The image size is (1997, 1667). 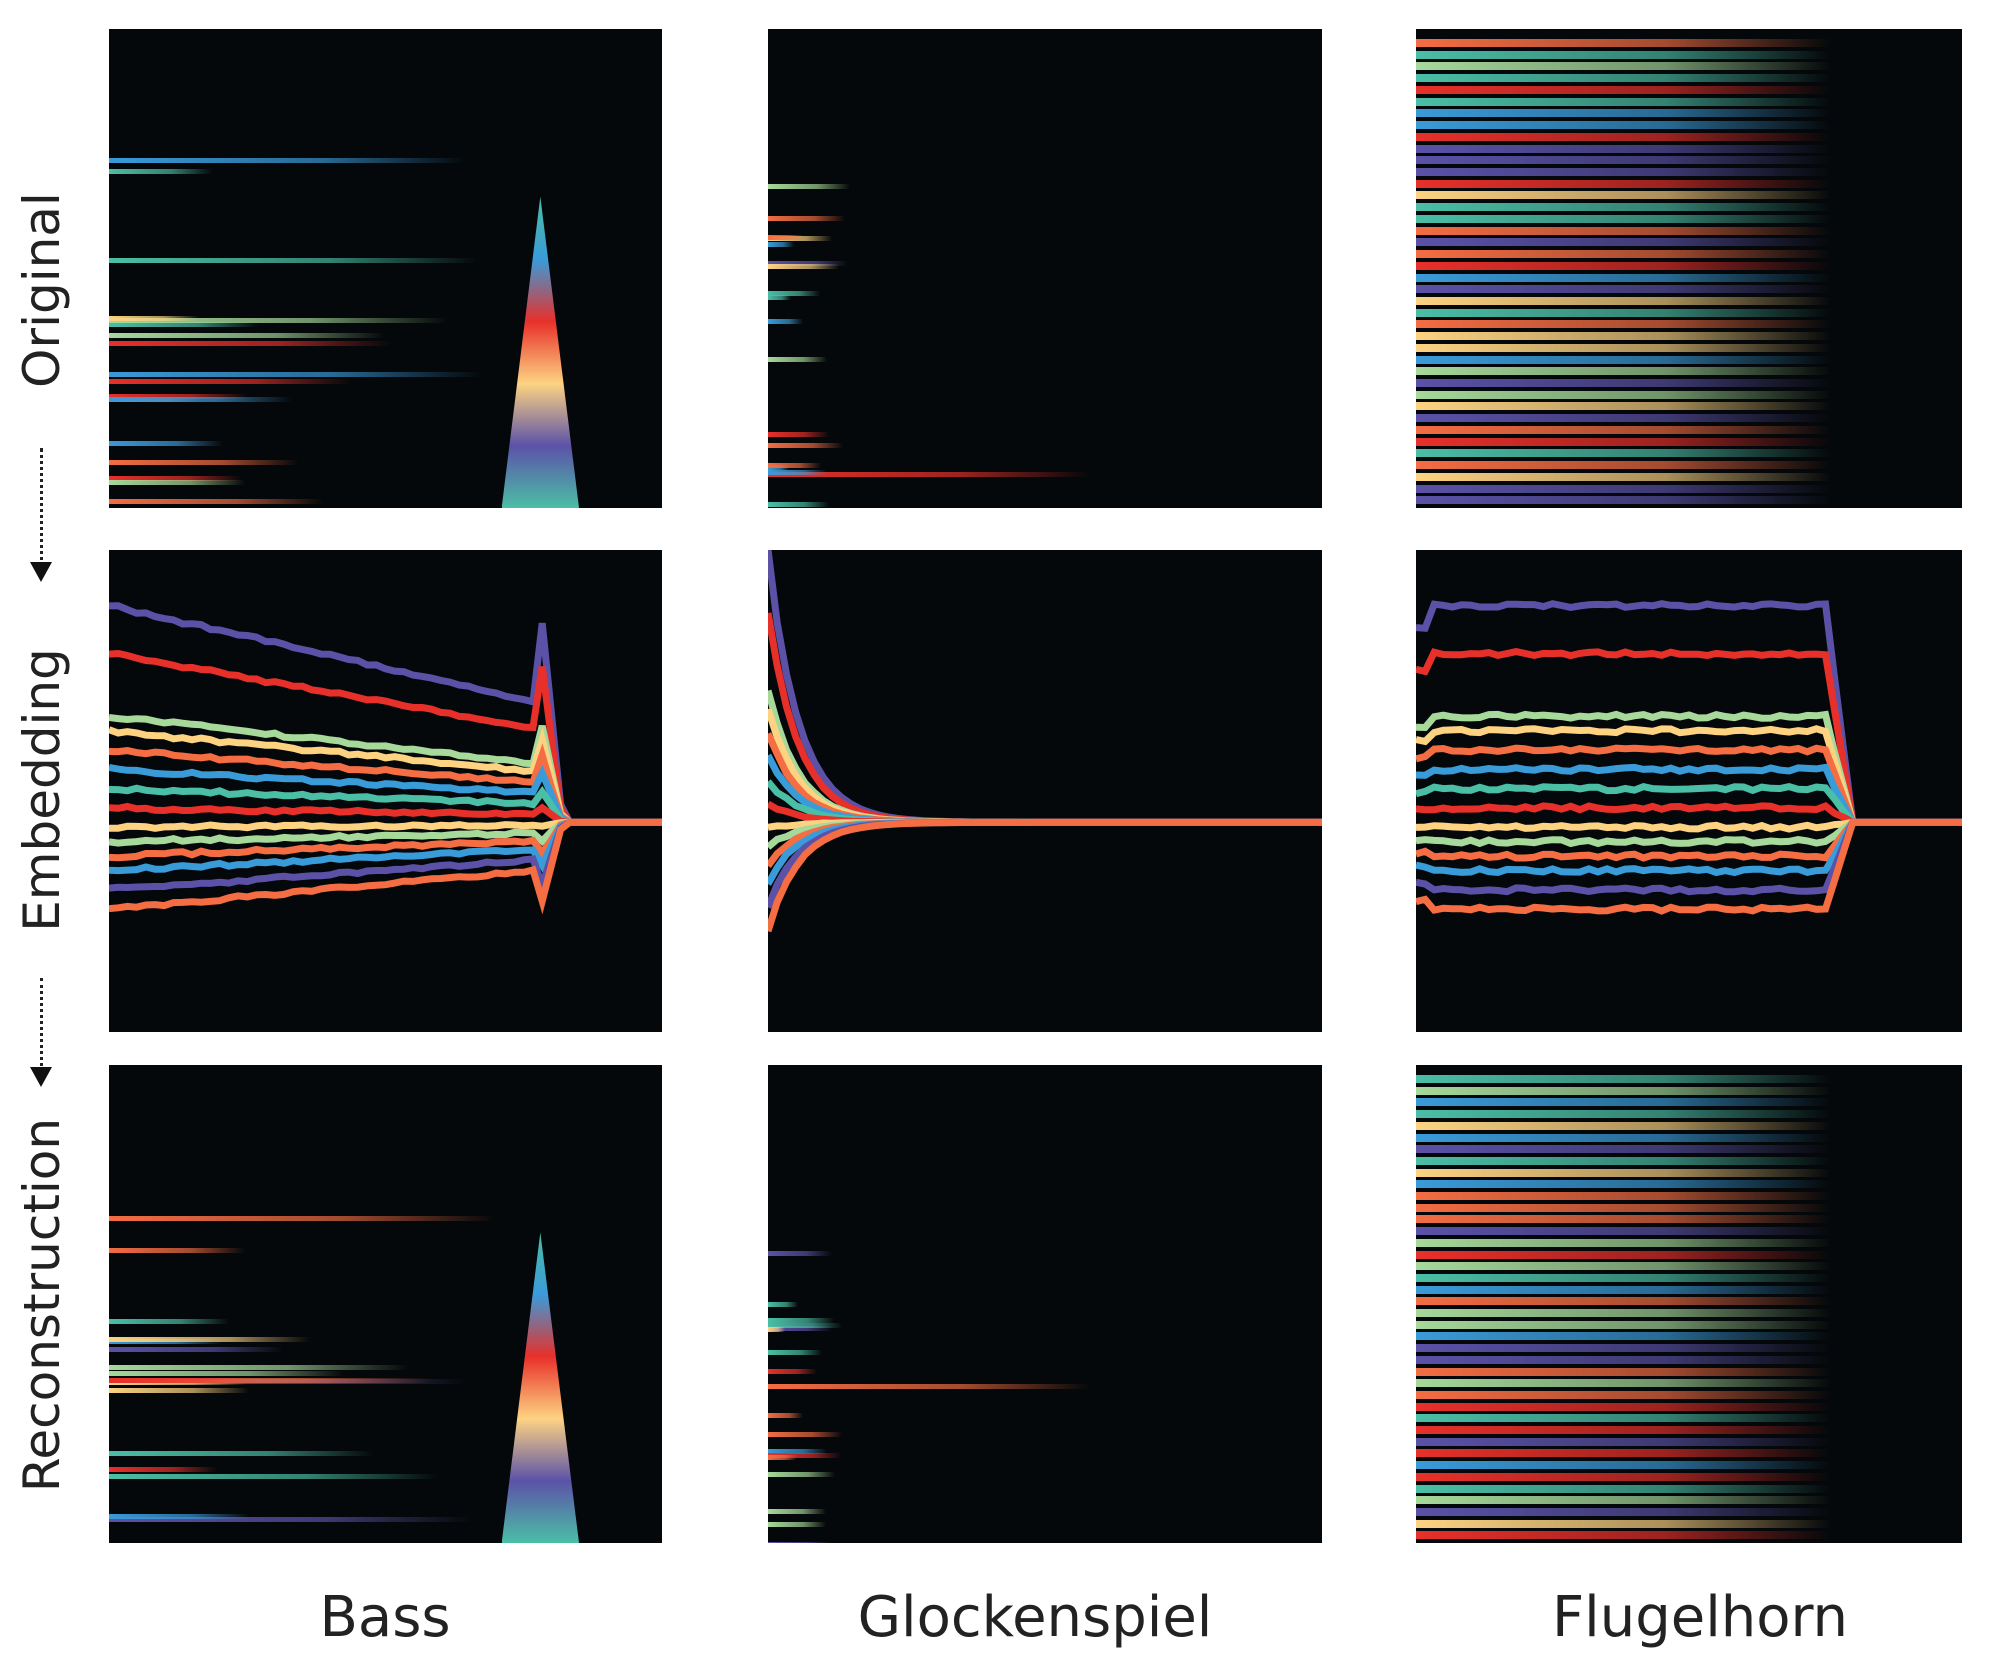 I want to click on embedding-glockenspiel-panel, so click(x=1045, y=791).